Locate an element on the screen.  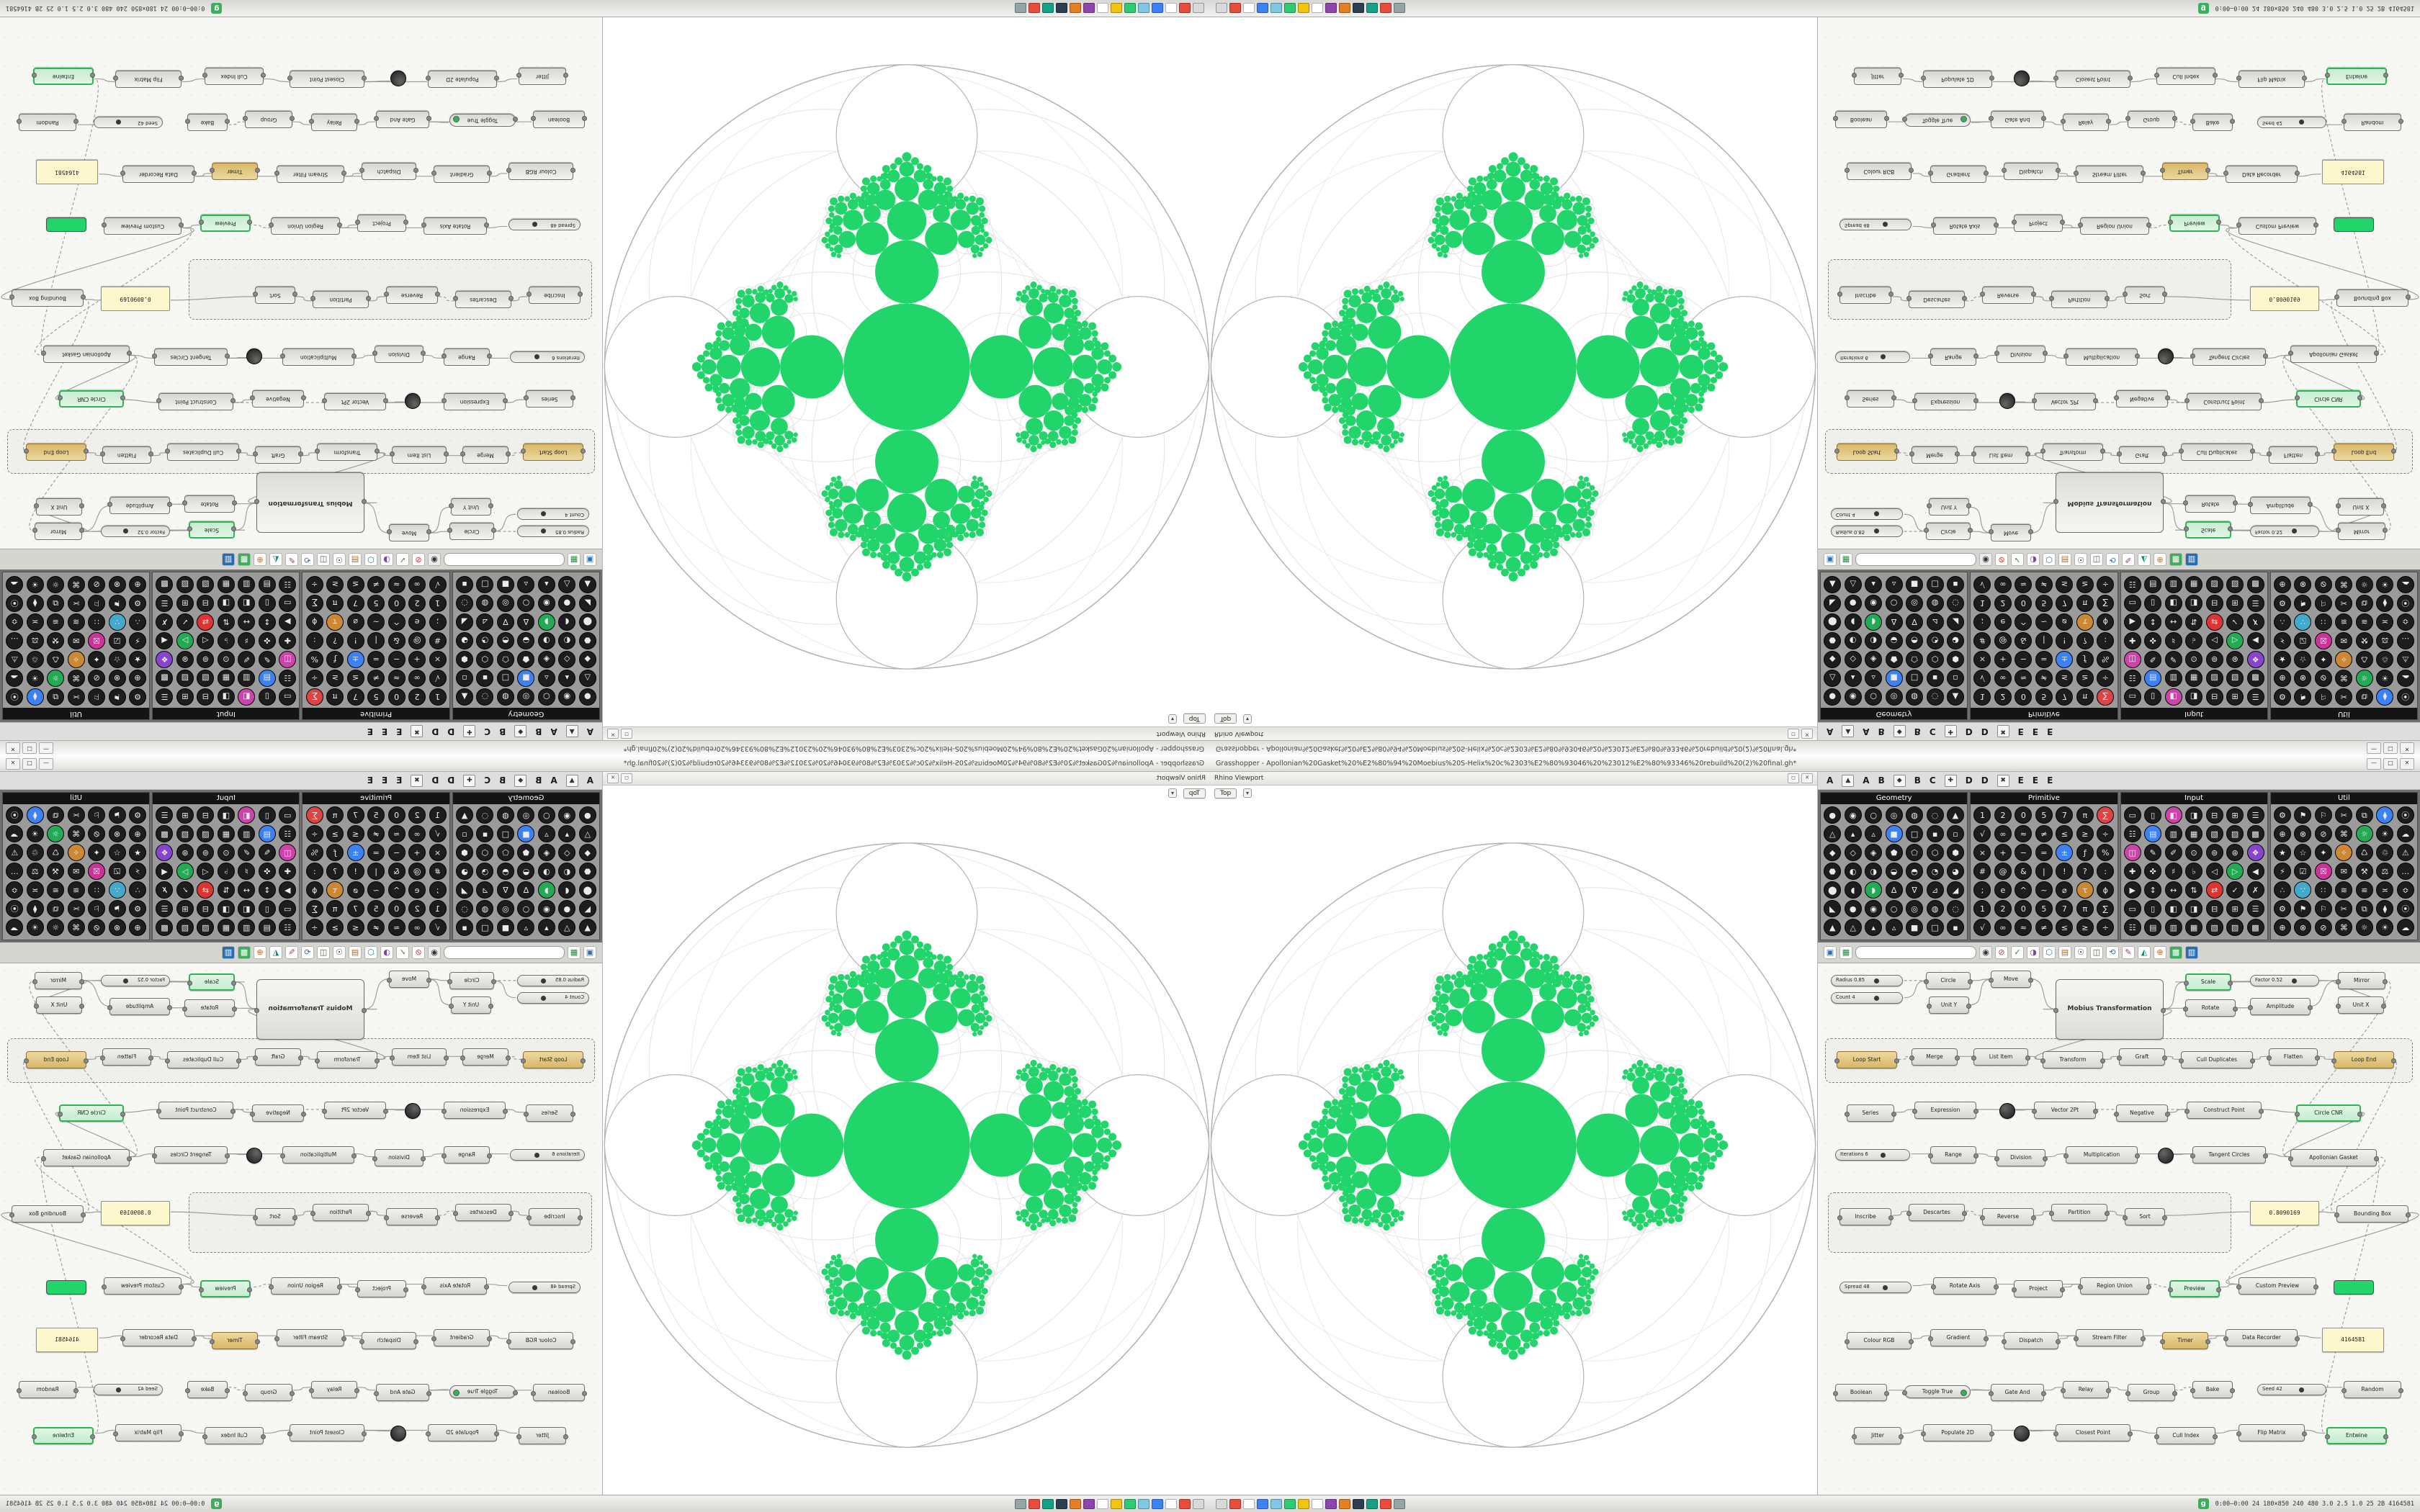
component-icon: ▴ is located at coordinates (546, 927).